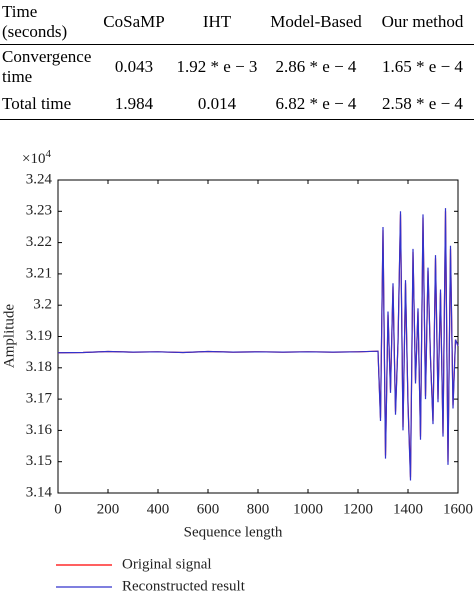  I want to click on x-tick-label: 400, so click(158, 509).